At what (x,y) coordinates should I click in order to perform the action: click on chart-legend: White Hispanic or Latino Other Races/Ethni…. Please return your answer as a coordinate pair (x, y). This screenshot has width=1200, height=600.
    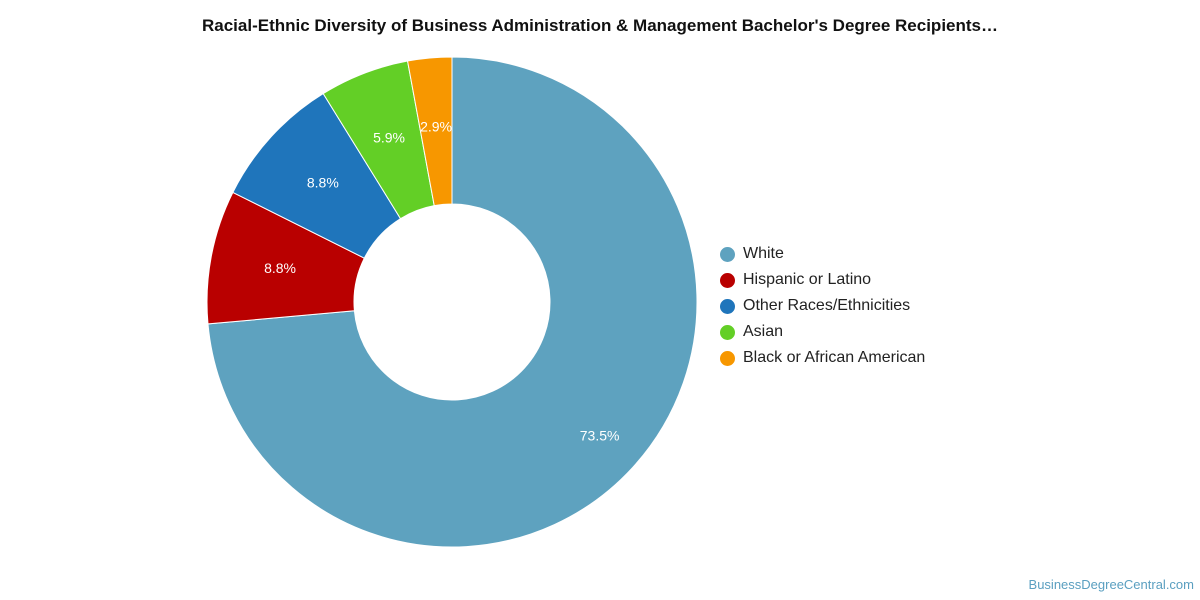
    Looking at the image, I should click on (822, 306).